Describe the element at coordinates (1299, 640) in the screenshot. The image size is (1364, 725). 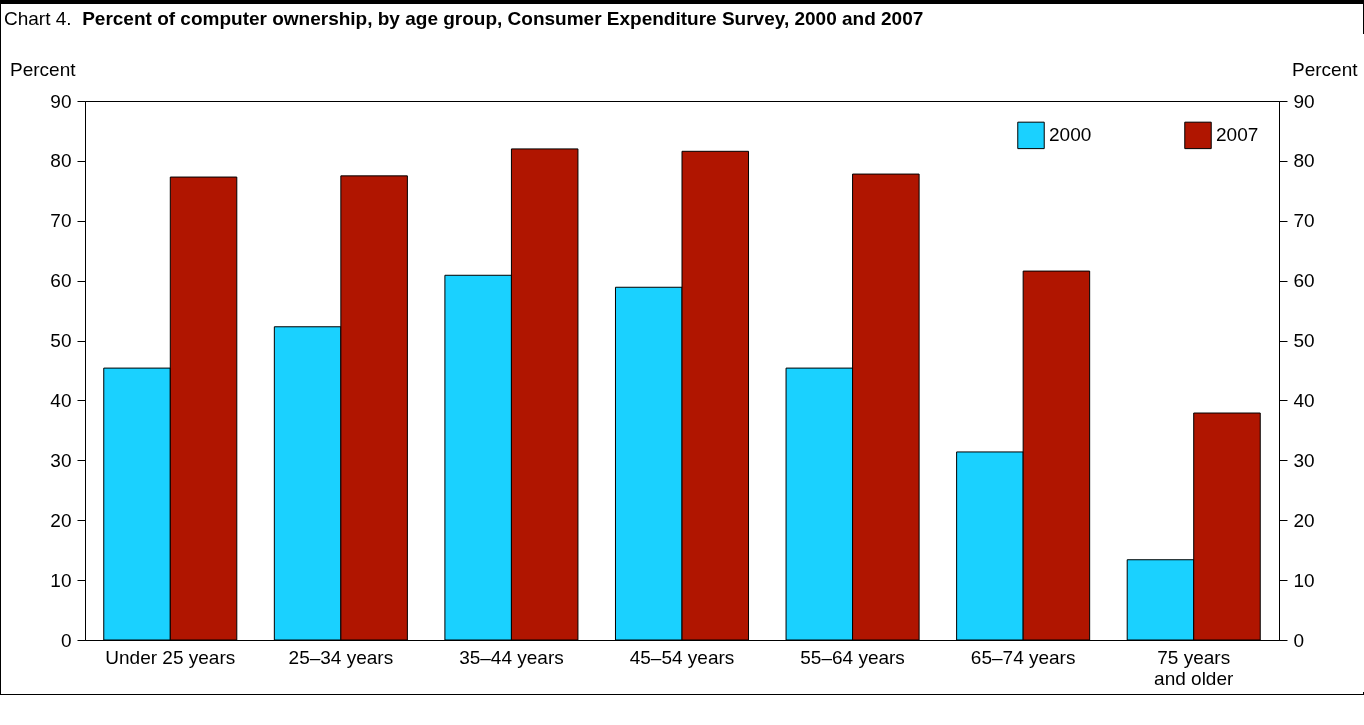
I see `y2-tick-label: 0` at that location.